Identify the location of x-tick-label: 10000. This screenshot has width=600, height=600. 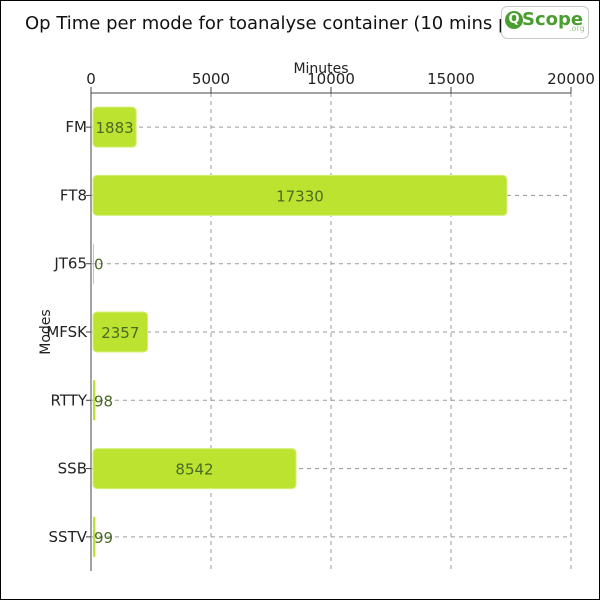
(331, 79).